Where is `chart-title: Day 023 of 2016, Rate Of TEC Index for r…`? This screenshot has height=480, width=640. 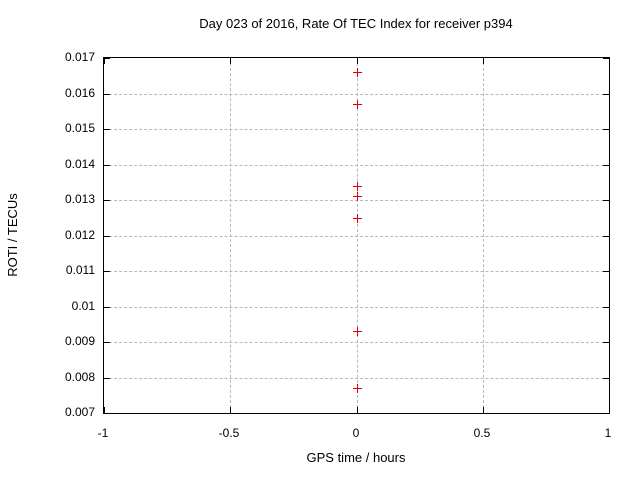
chart-title: Day 023 of 2016, Rate Of TEC Index for r… is located at coordinates (356, 23).